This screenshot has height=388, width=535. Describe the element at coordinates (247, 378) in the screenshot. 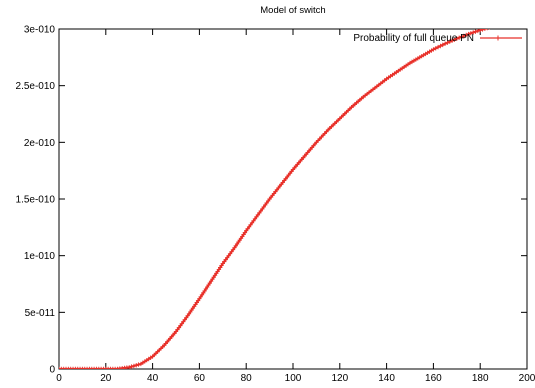

I see `x-tick-label: 80` at that location.